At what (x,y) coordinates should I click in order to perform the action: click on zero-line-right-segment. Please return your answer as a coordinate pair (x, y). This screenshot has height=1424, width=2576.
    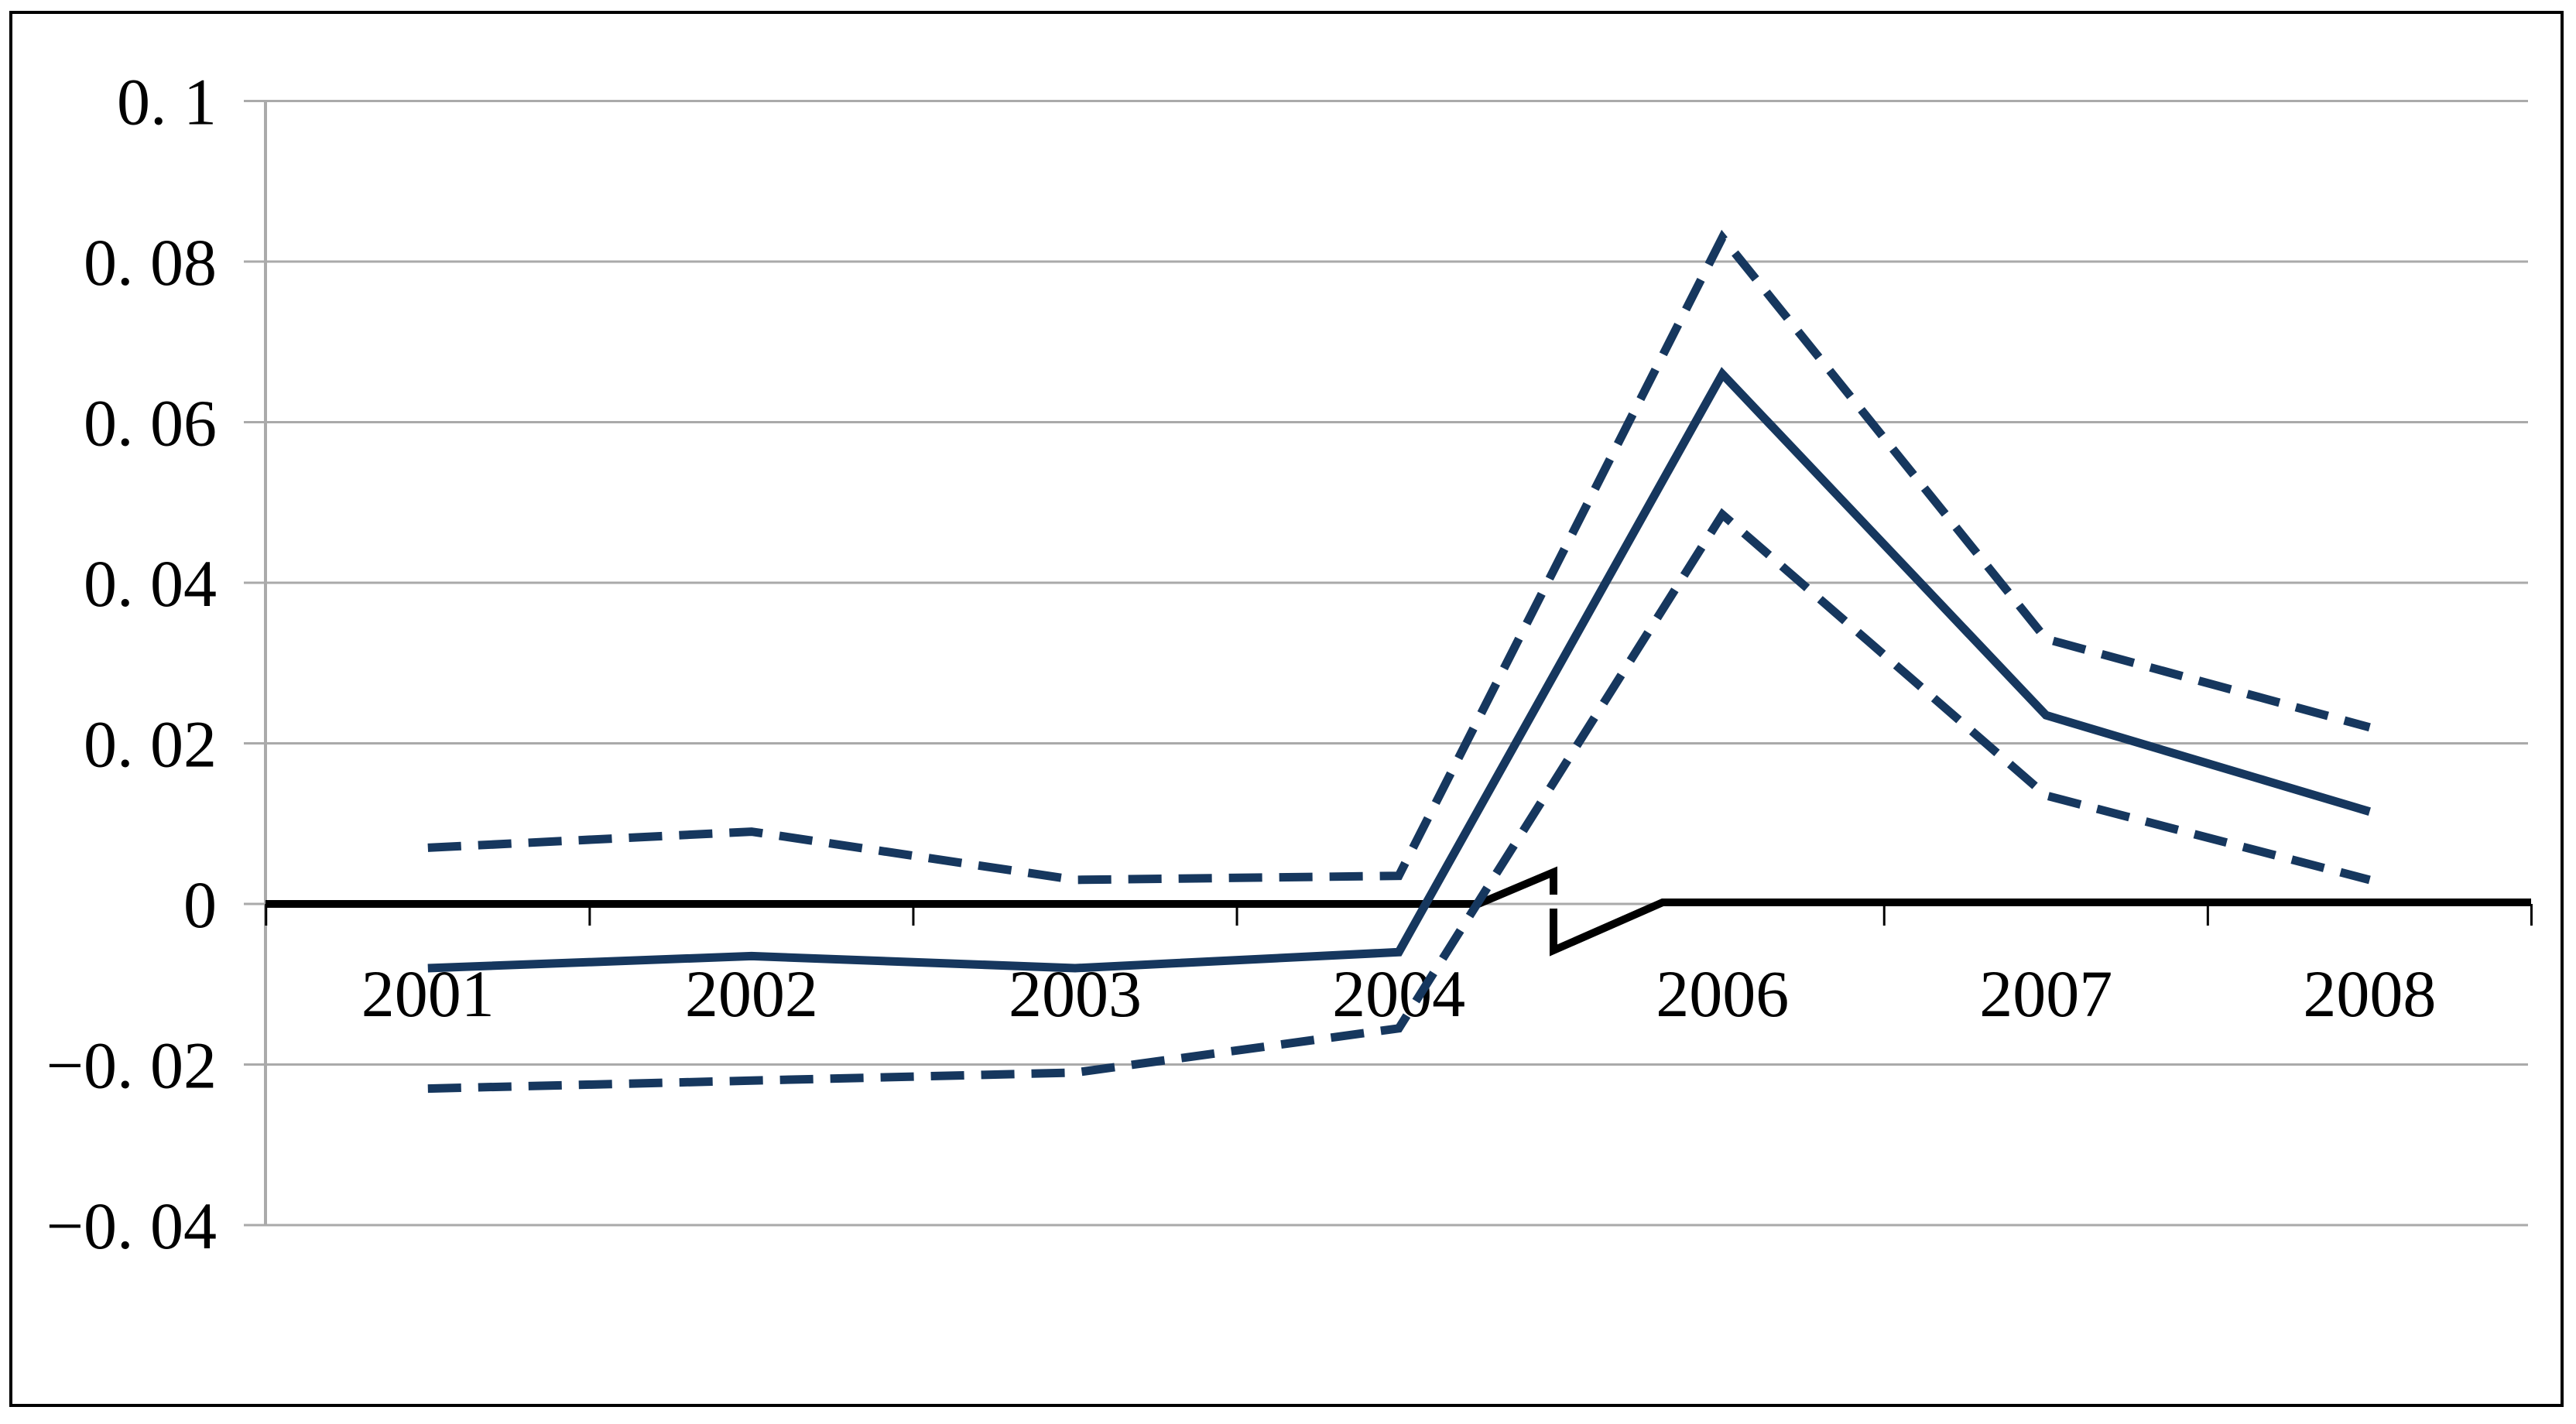
    Looking at the image, I should click on (2041, 928).